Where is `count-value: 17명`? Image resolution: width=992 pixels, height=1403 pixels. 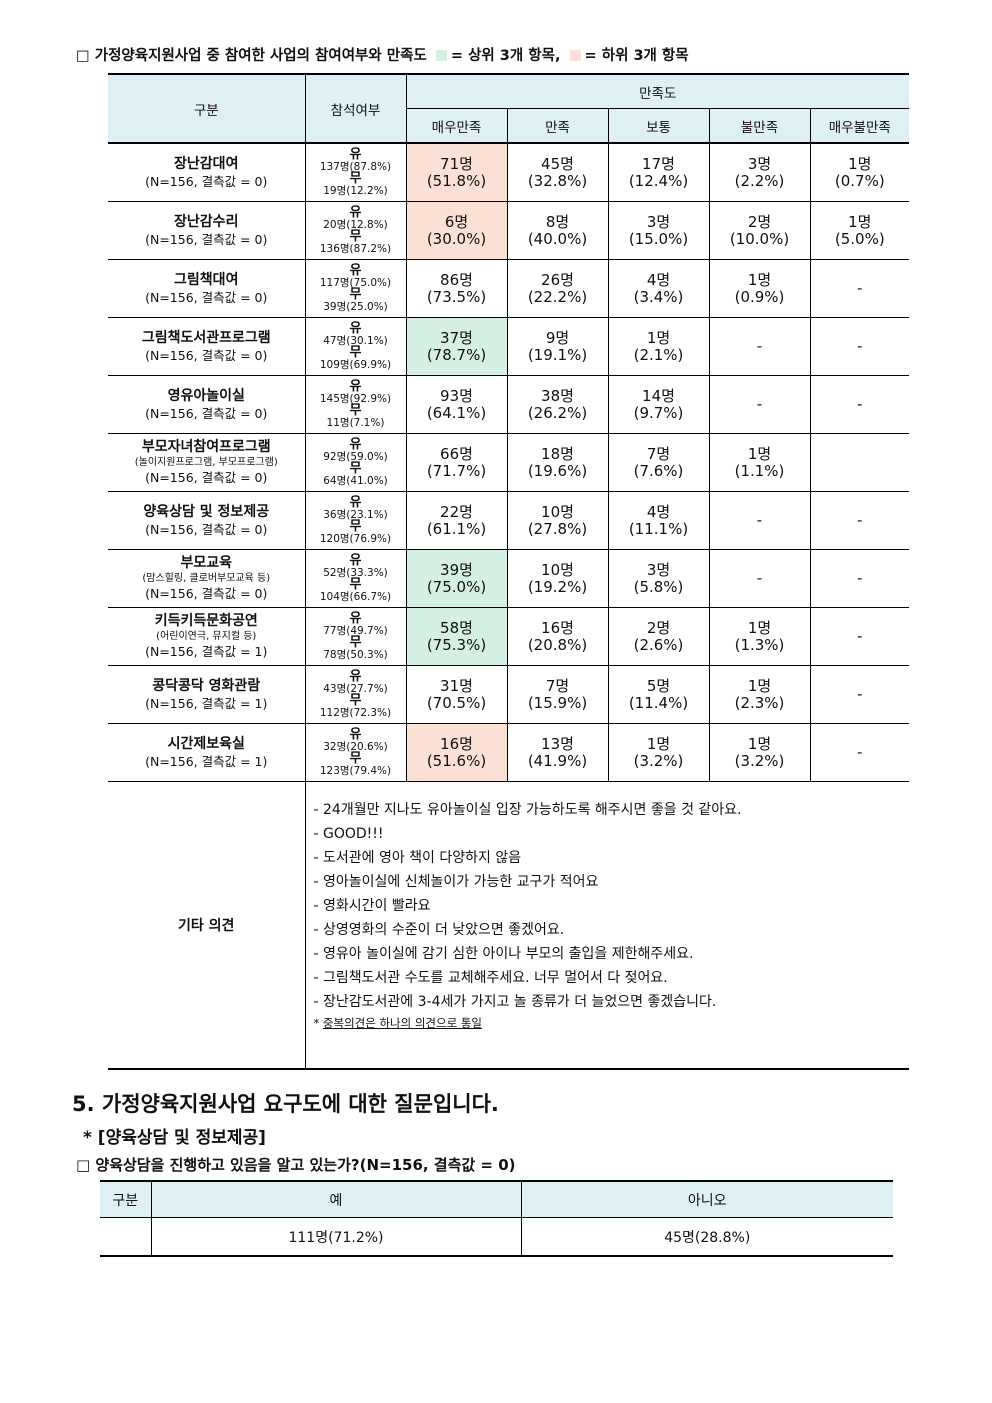 count-value: 17명 is located at coordinates (658, 163).